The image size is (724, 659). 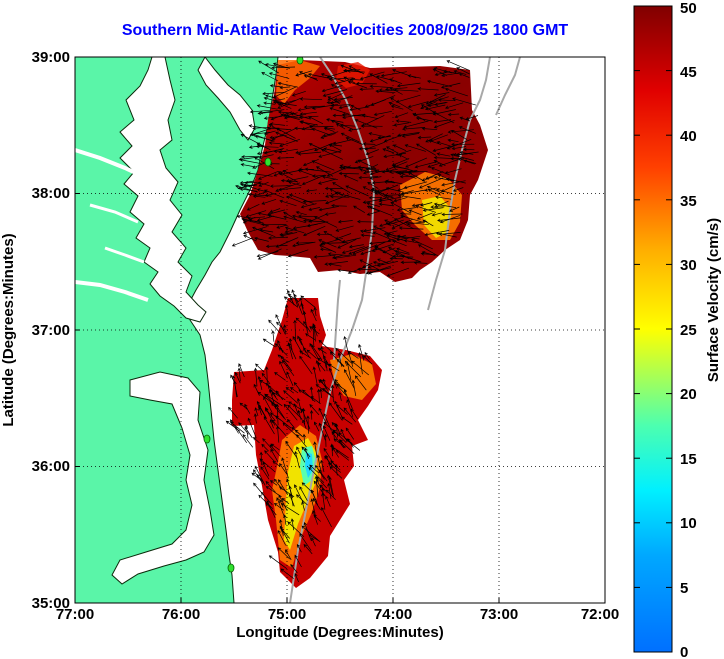 I want to click on river-rappahannock, so click(x=114, y=213).